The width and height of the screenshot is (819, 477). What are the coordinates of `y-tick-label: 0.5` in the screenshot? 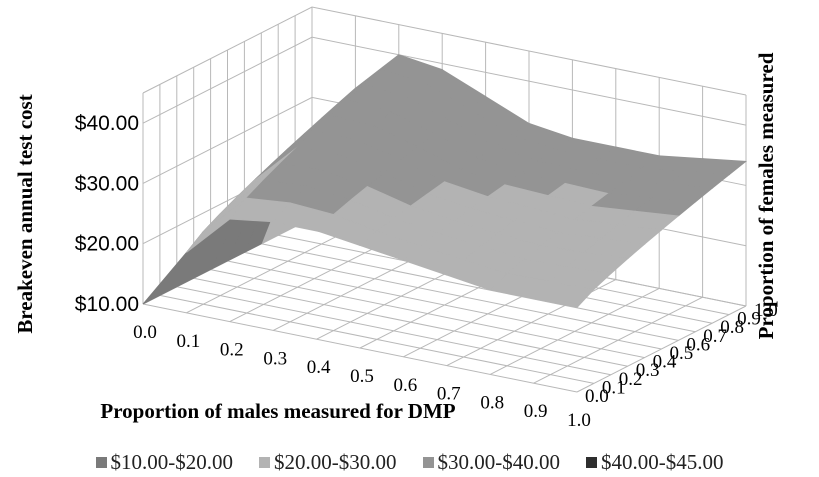 It's located at (682, 353).